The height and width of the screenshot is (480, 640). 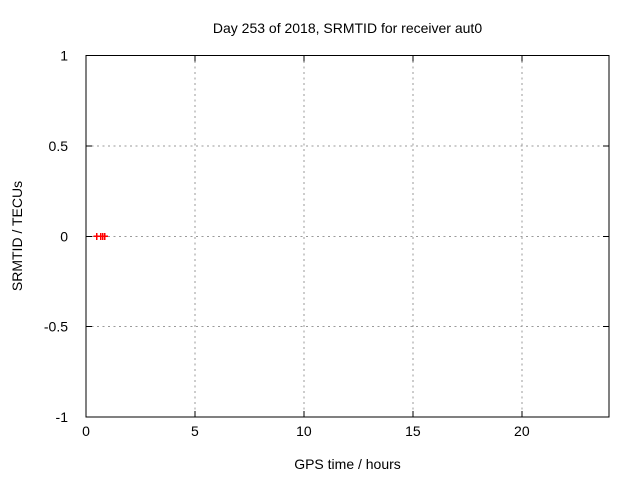 I want to click on x-tick-label: 0, so click(x=86, y=431).